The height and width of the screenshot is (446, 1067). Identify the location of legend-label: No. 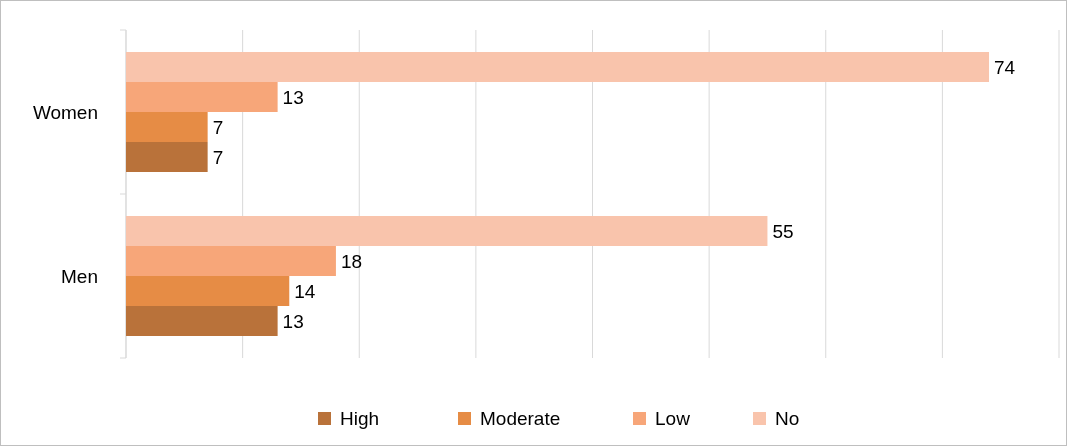
(787, 419).